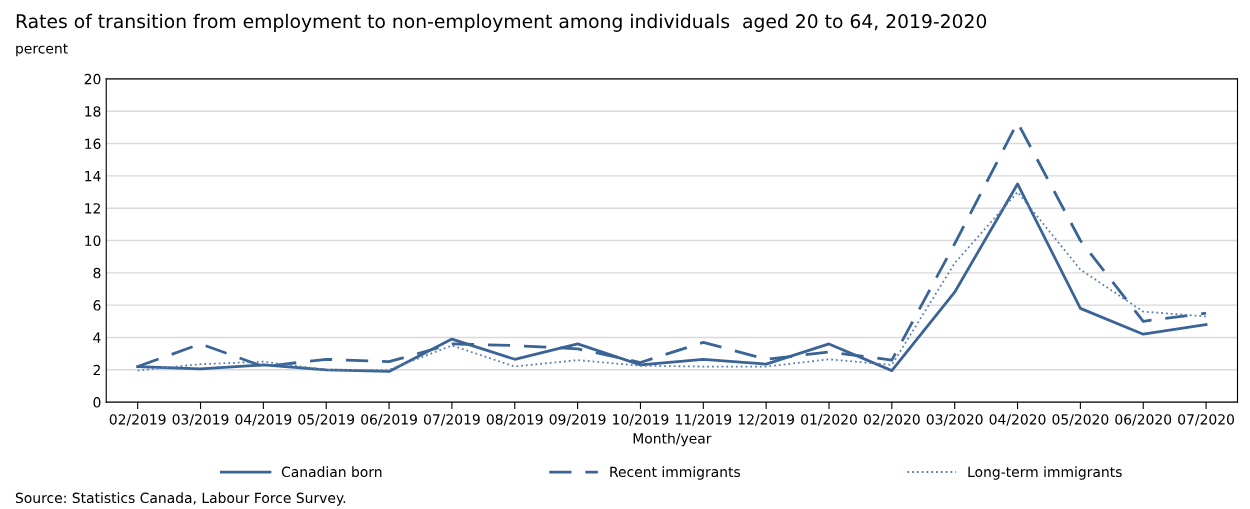  What do you see at coordinates (93, 144) in the screenshot?
I see `y-tick-label: 16` at bounding box center [93, 144].